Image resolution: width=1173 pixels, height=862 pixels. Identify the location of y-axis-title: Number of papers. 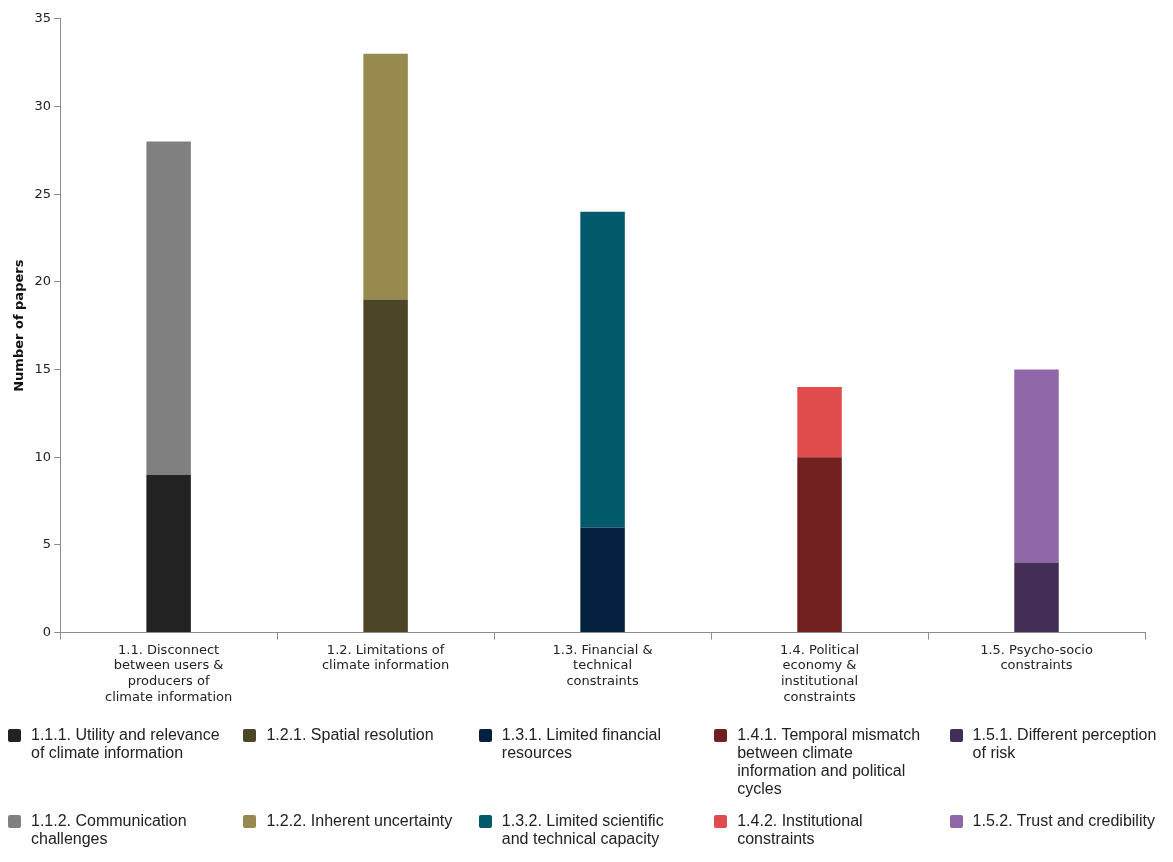
(19, 325).